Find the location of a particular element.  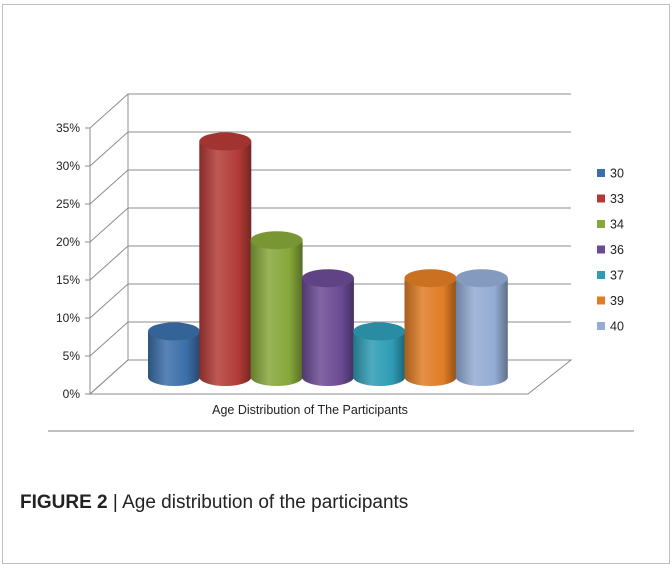

legend-item: 37 is located at coordinates (610, 276).